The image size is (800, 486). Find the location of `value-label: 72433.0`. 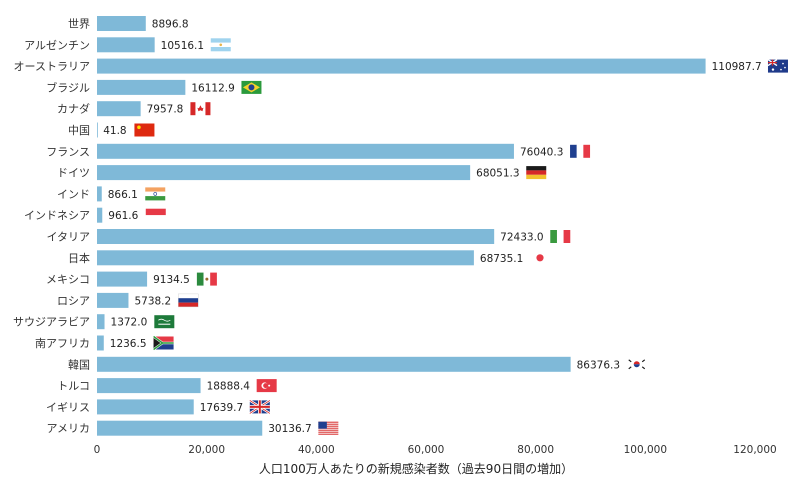

value-label: 72433.0 is located at coordinates (521, 238).